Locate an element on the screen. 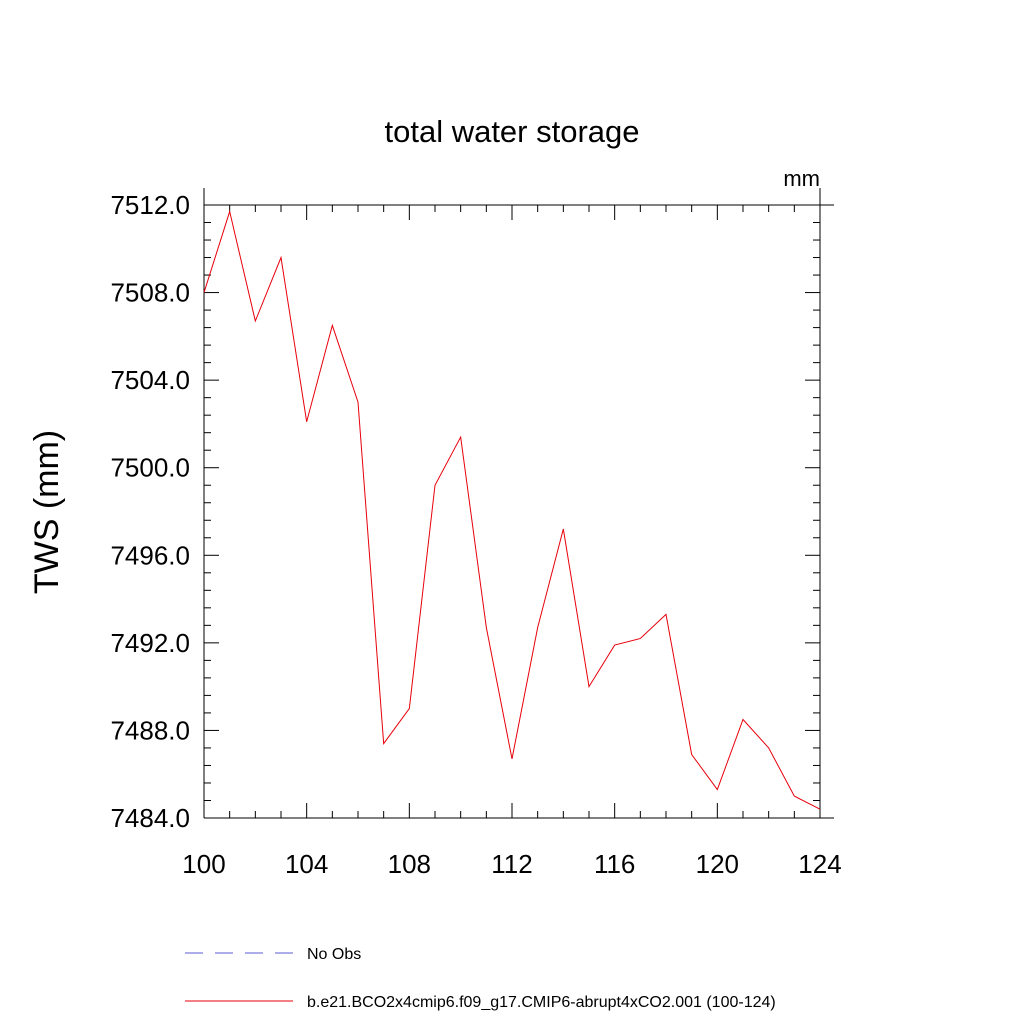 The height and width of the screenshot is (1024, 1024). y-tick-label: 7496.0 is located at coordinates (150, 555).